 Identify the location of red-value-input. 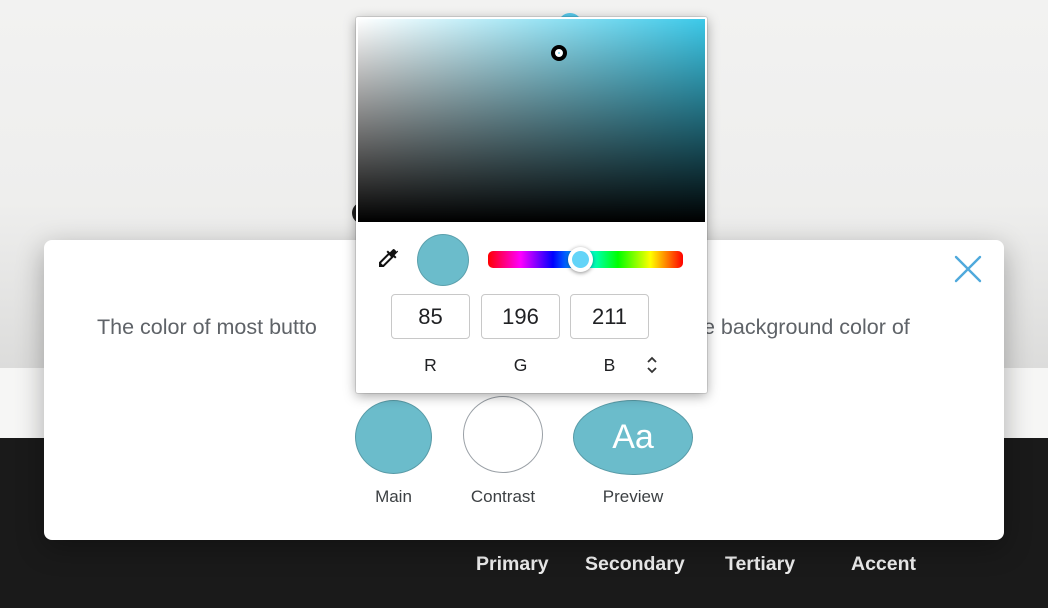
(430, 316).